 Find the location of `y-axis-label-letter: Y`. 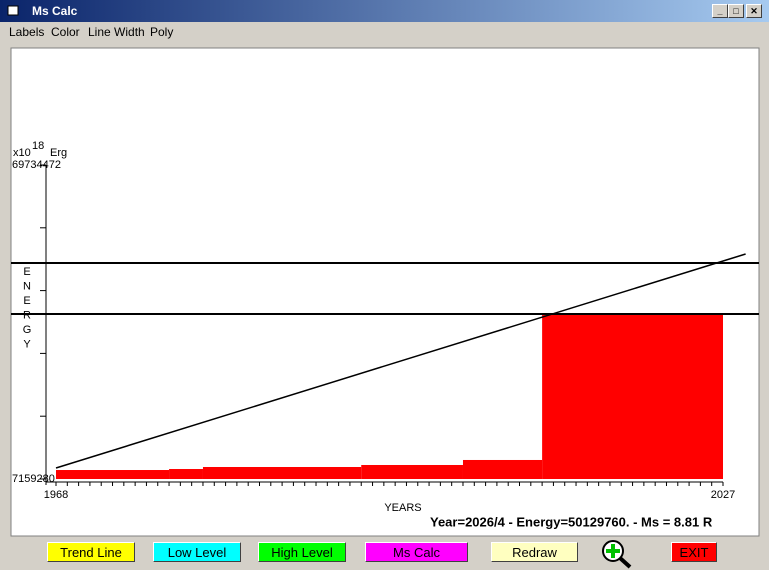

y-axis-label-letter: Y is located at coordinates (27, 344).